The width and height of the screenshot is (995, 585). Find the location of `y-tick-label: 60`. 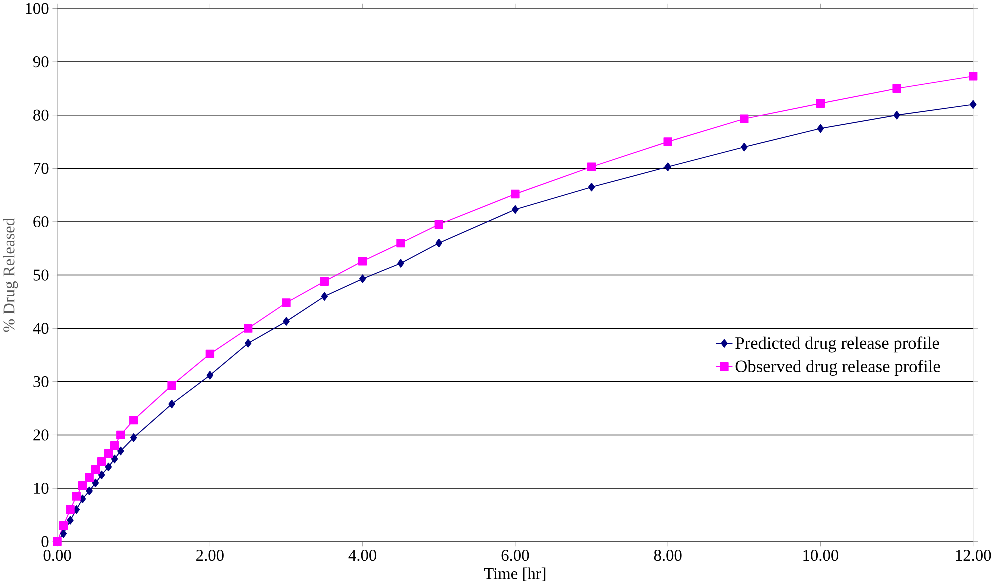

y-tick-label: 60 is located at coordinates (41, 222).